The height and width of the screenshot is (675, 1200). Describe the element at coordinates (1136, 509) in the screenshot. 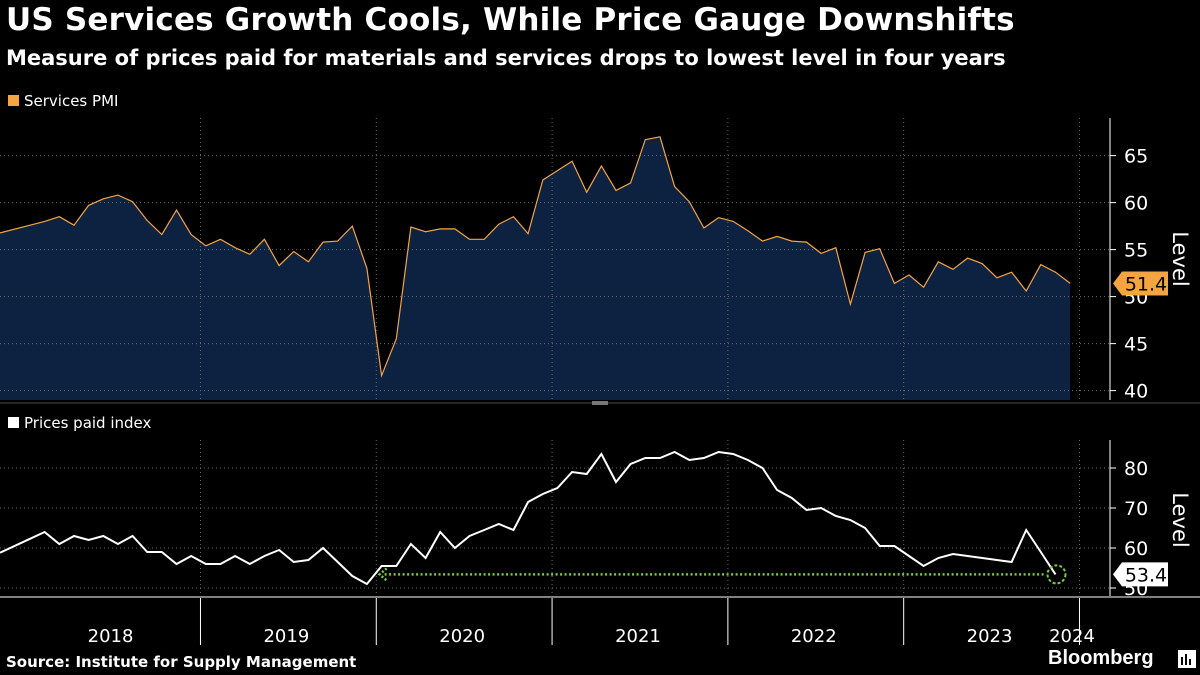

I see `prices-ytick-label: 70` at that location.